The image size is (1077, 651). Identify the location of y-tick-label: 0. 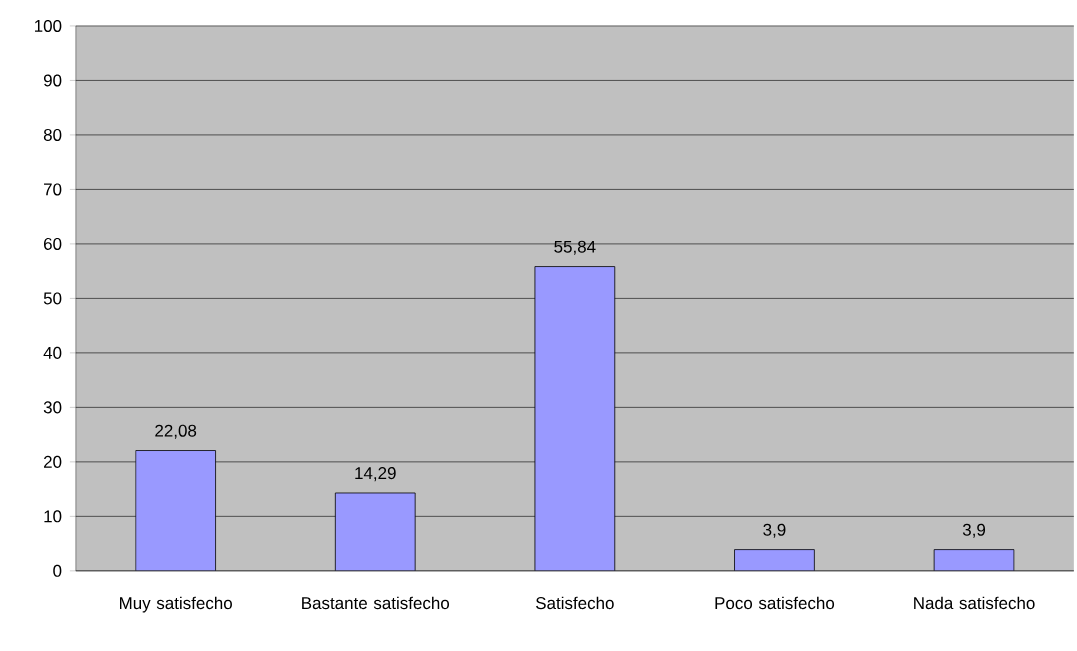
(57, 571).